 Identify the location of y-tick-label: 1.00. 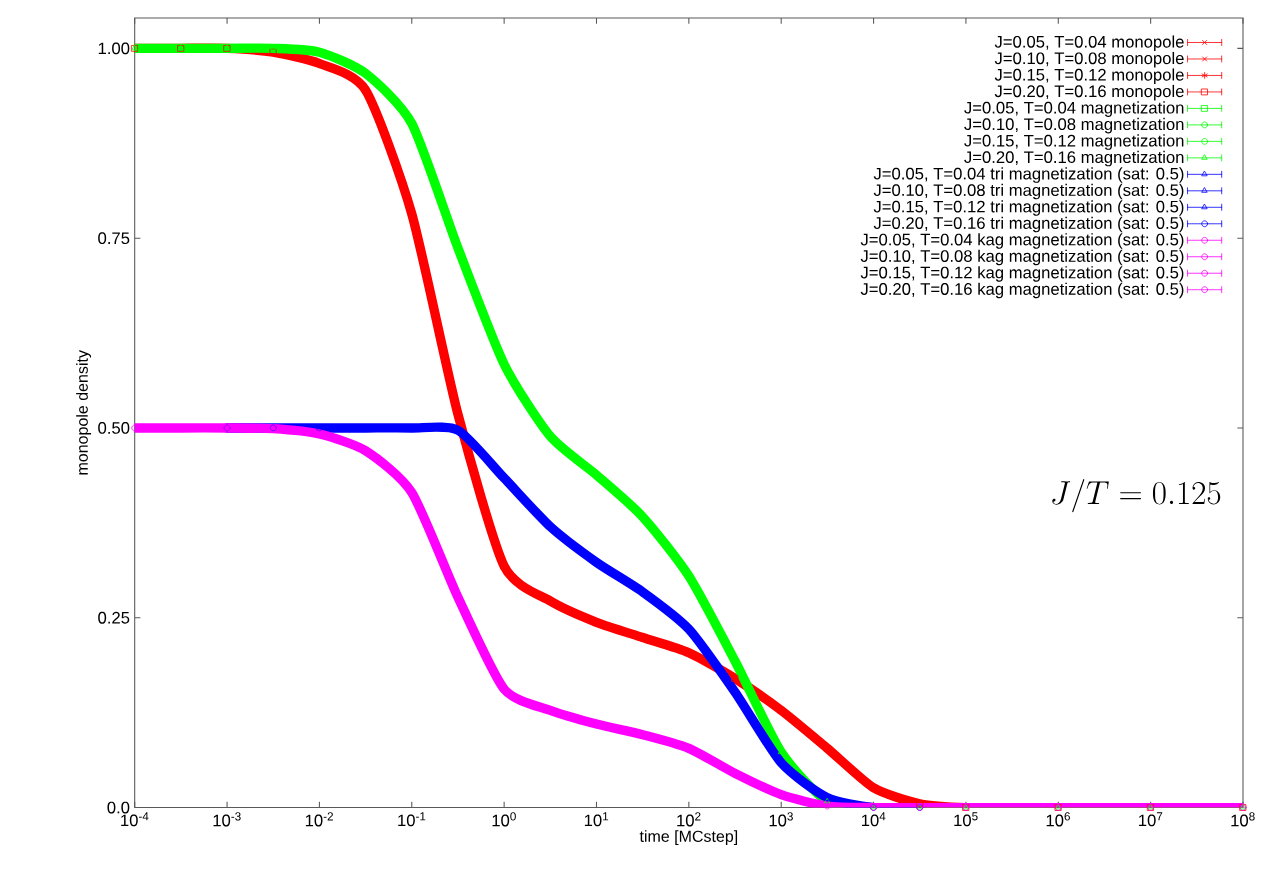
(114, 48).